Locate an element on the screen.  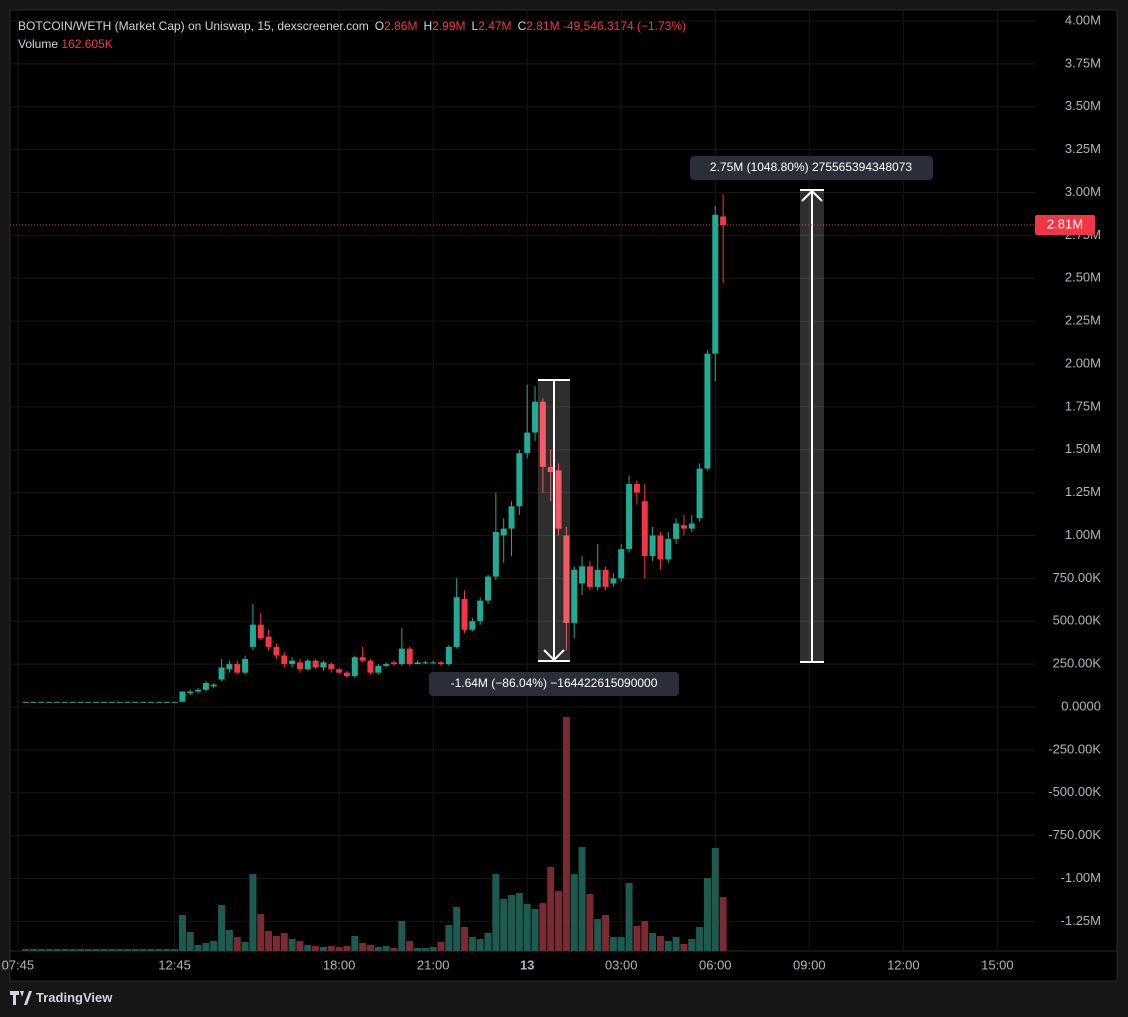
ohlc-key: C is located at coordinates (522, 26).